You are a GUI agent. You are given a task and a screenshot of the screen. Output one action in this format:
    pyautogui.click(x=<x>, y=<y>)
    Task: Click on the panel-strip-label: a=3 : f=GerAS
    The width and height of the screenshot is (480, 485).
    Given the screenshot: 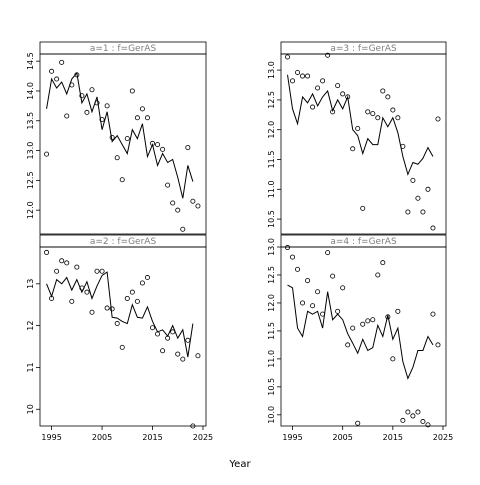 What is the action you would take?
    pyautogui.click(x=363, y=49)
    